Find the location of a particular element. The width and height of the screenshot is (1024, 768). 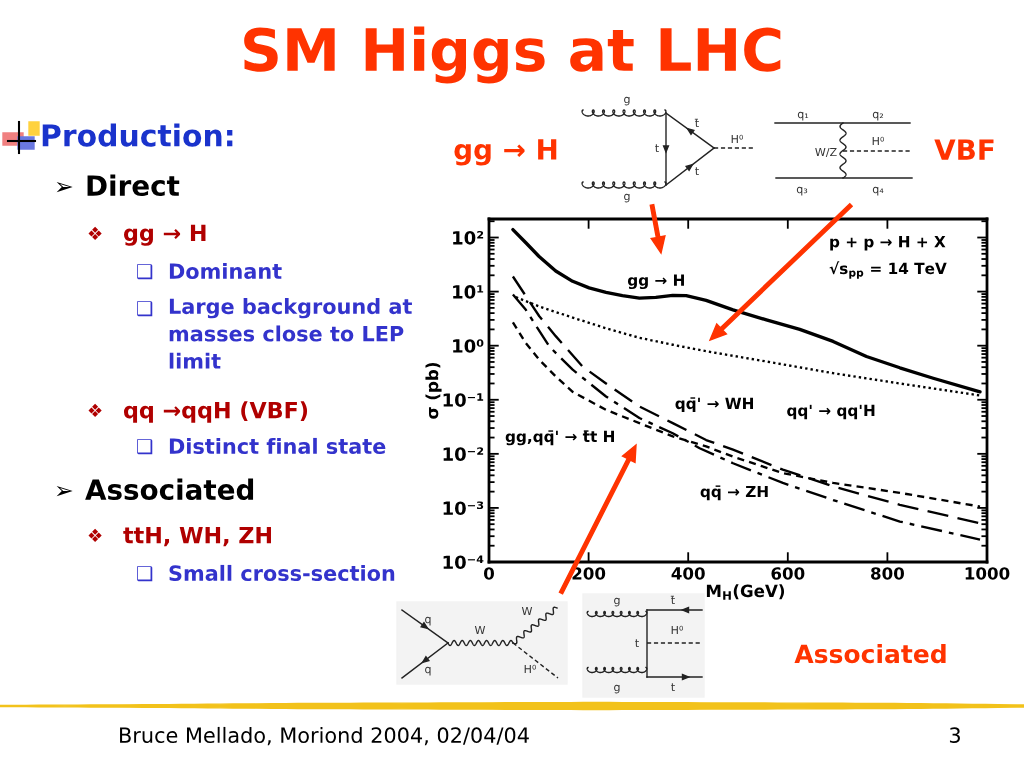

y-axis-title: σ (pb) is located at coordinates (433, 390).